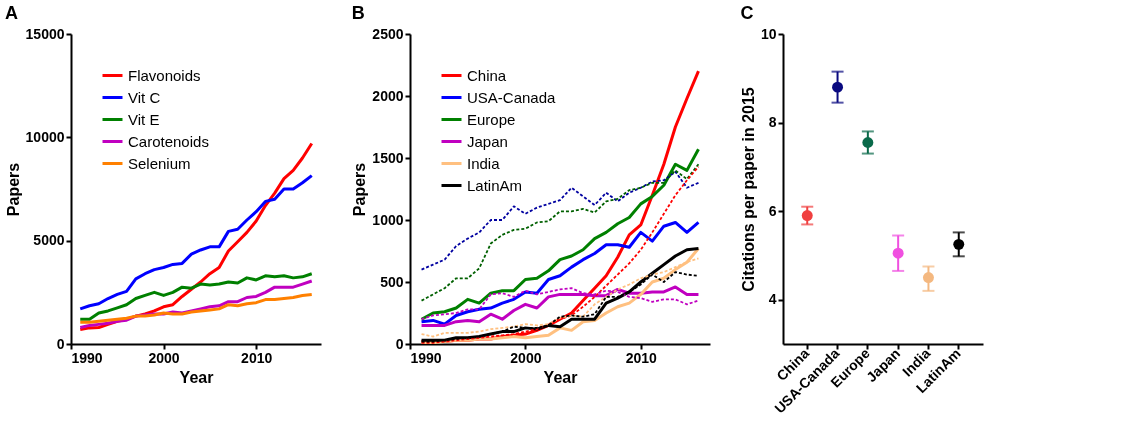 The height and width of the screenshot is (439, 1138). I want to click on y-tick-label: 2000, so click(388, 95).